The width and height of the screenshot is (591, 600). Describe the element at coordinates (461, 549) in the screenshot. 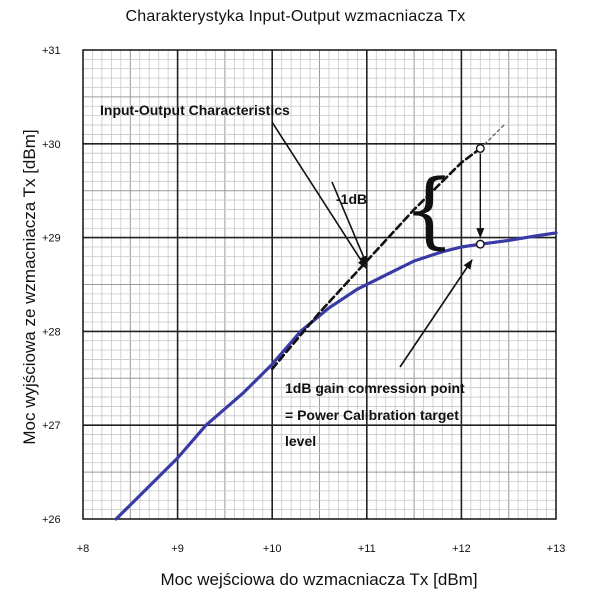

I see `x-tick-label: +12` at that location.